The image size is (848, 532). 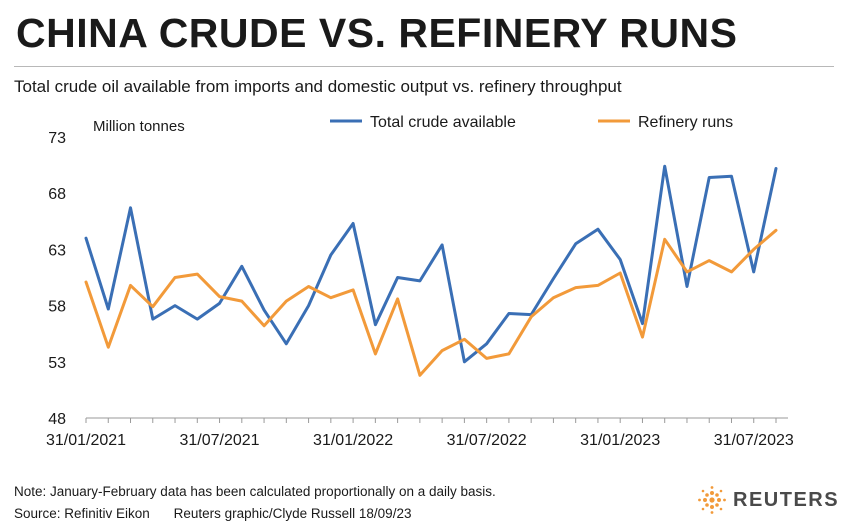 What do you see at coordinates (57, 363) in the screenshot?
I see `y-tick-label: 53` at bounding box center [57, 363].